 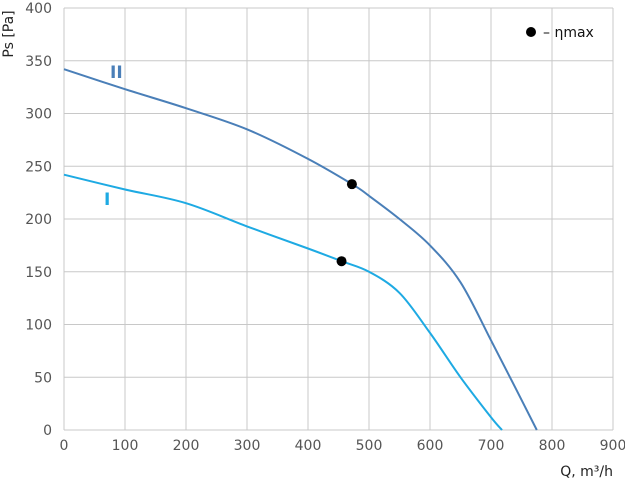 What do you see at coordinates (552, 446) in the screenshot?
I see `x-tick-label: 800` at bounding box center [552, 446].